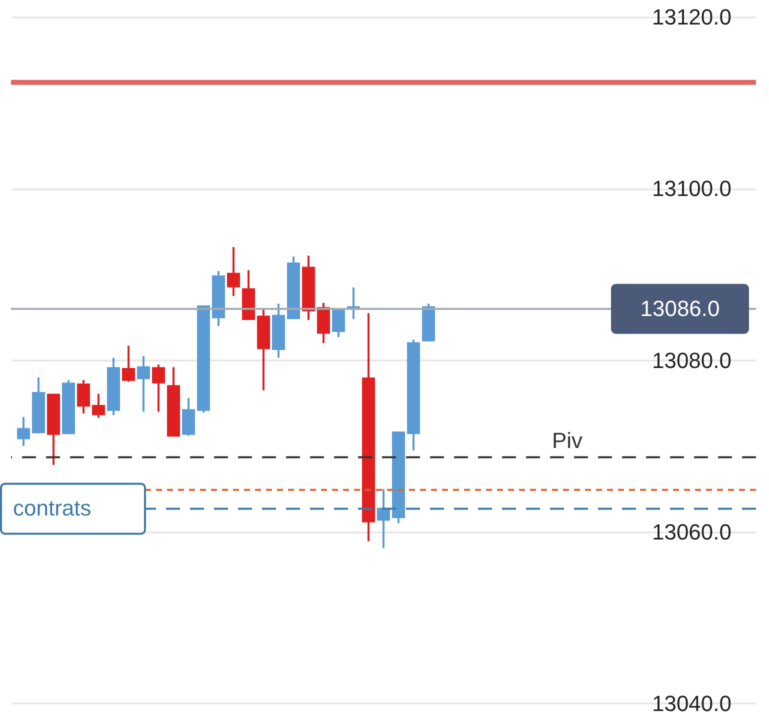 The image size is (769, 712). Describe the element at coordinates (680, 308) in the screenshot. I see `ref-line-label: 13086.0` at that location.